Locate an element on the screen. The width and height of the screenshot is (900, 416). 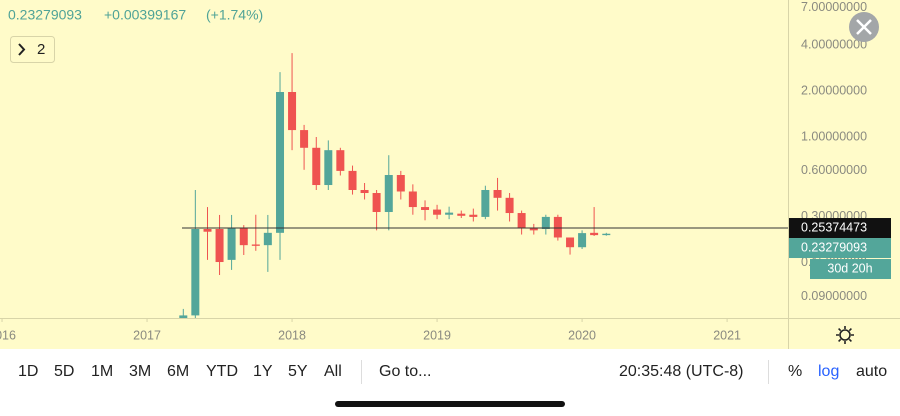
legend-change-percent: (+1.74%) is located at coordinates (234, 15).